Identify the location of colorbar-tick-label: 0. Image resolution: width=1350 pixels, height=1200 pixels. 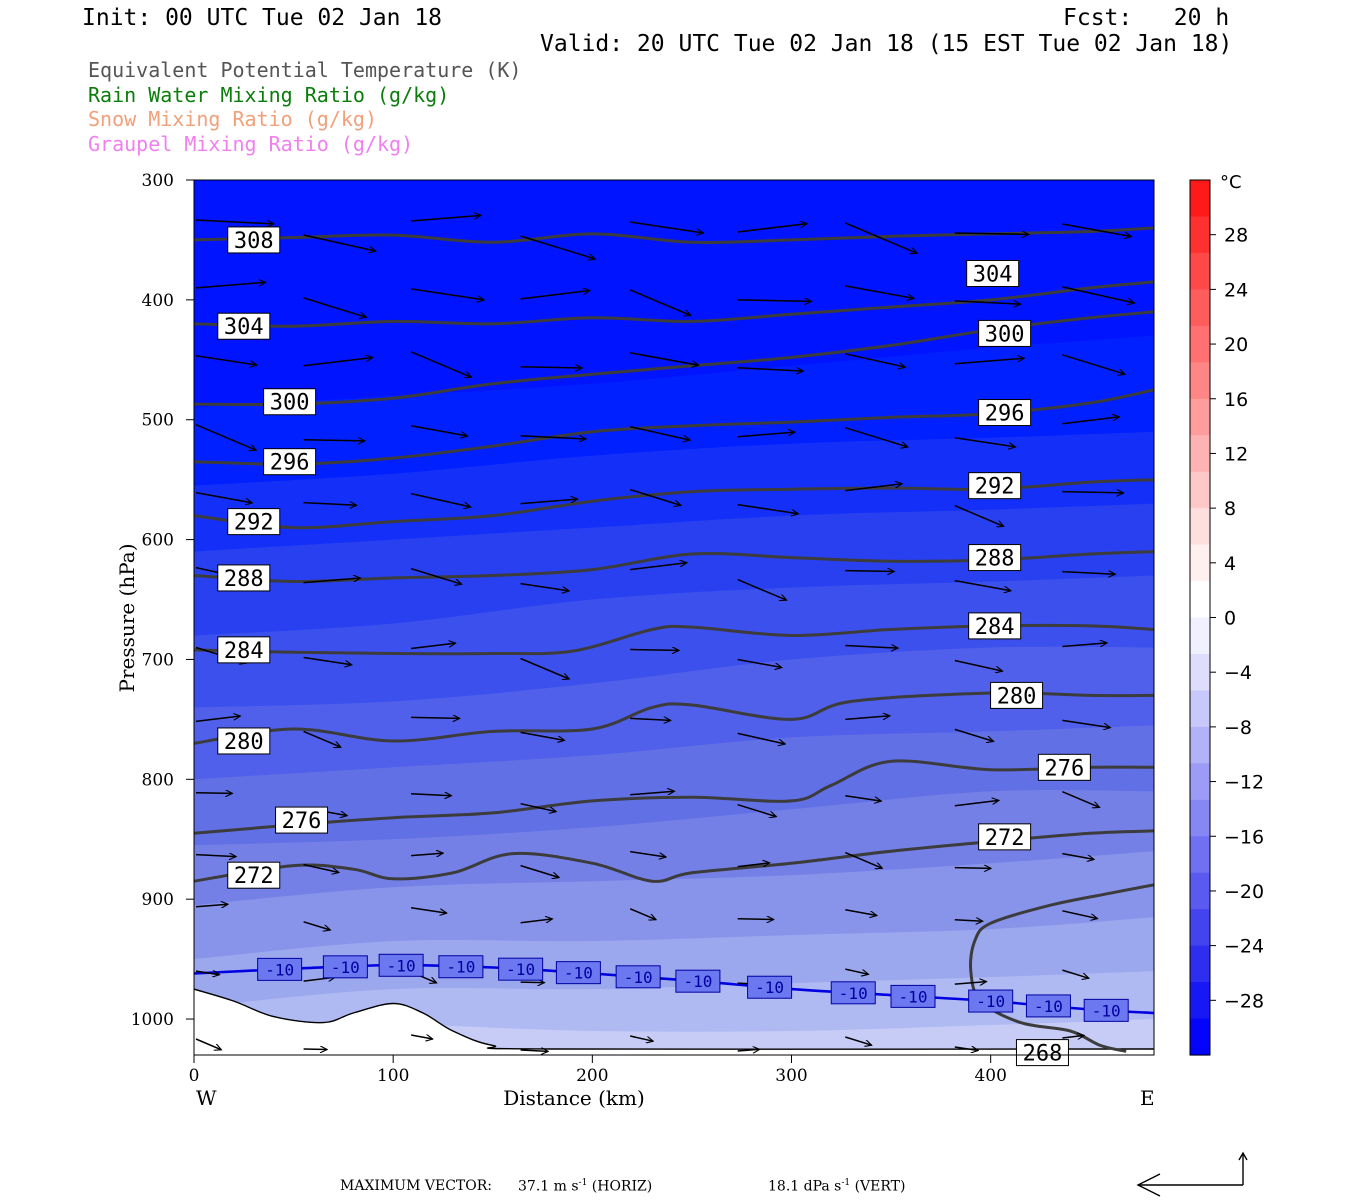
(1230, 619).